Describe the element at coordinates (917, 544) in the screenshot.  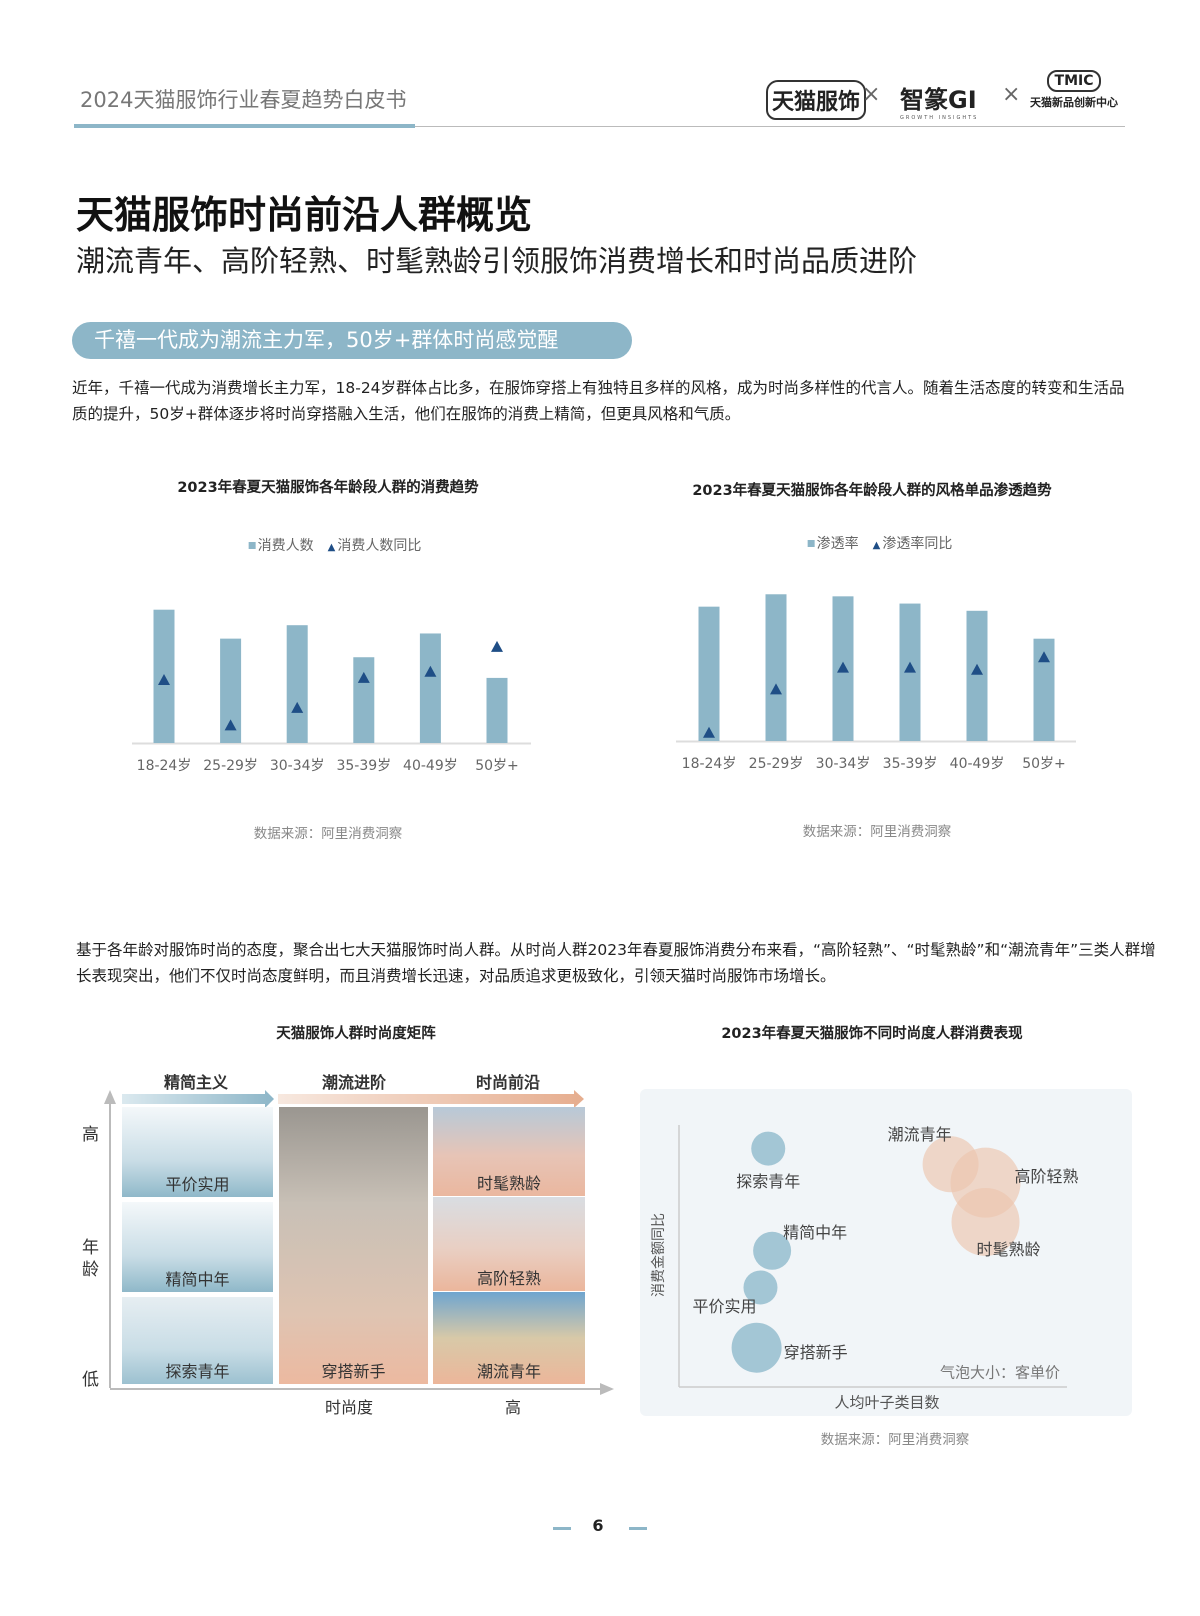
I see `legend-item: 渗透率同比` at that location.